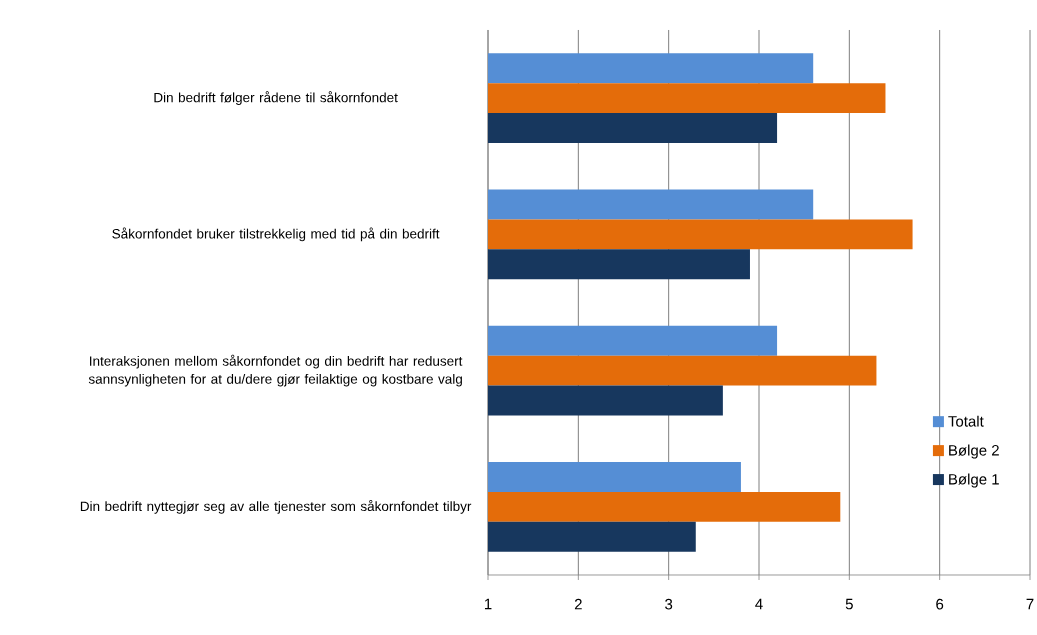  What do you see at coordinates (276, 98) in the screenshot?
I see `y-tick-label: Din bedrift følger rådene til såkornfondet` at bounding box center [276, 98].